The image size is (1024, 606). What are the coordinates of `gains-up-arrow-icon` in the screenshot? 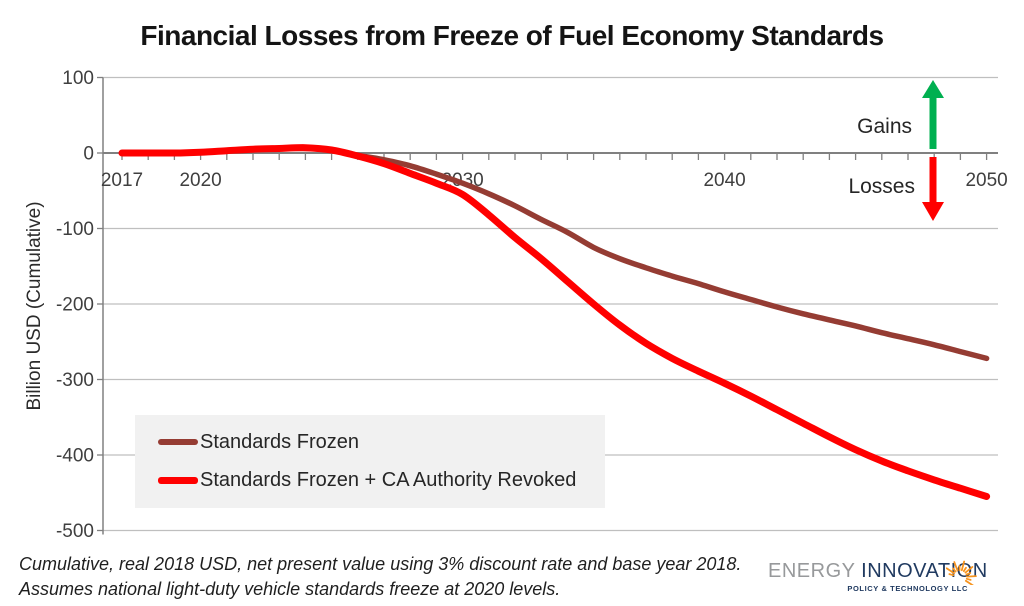 It's located at (933, 114).